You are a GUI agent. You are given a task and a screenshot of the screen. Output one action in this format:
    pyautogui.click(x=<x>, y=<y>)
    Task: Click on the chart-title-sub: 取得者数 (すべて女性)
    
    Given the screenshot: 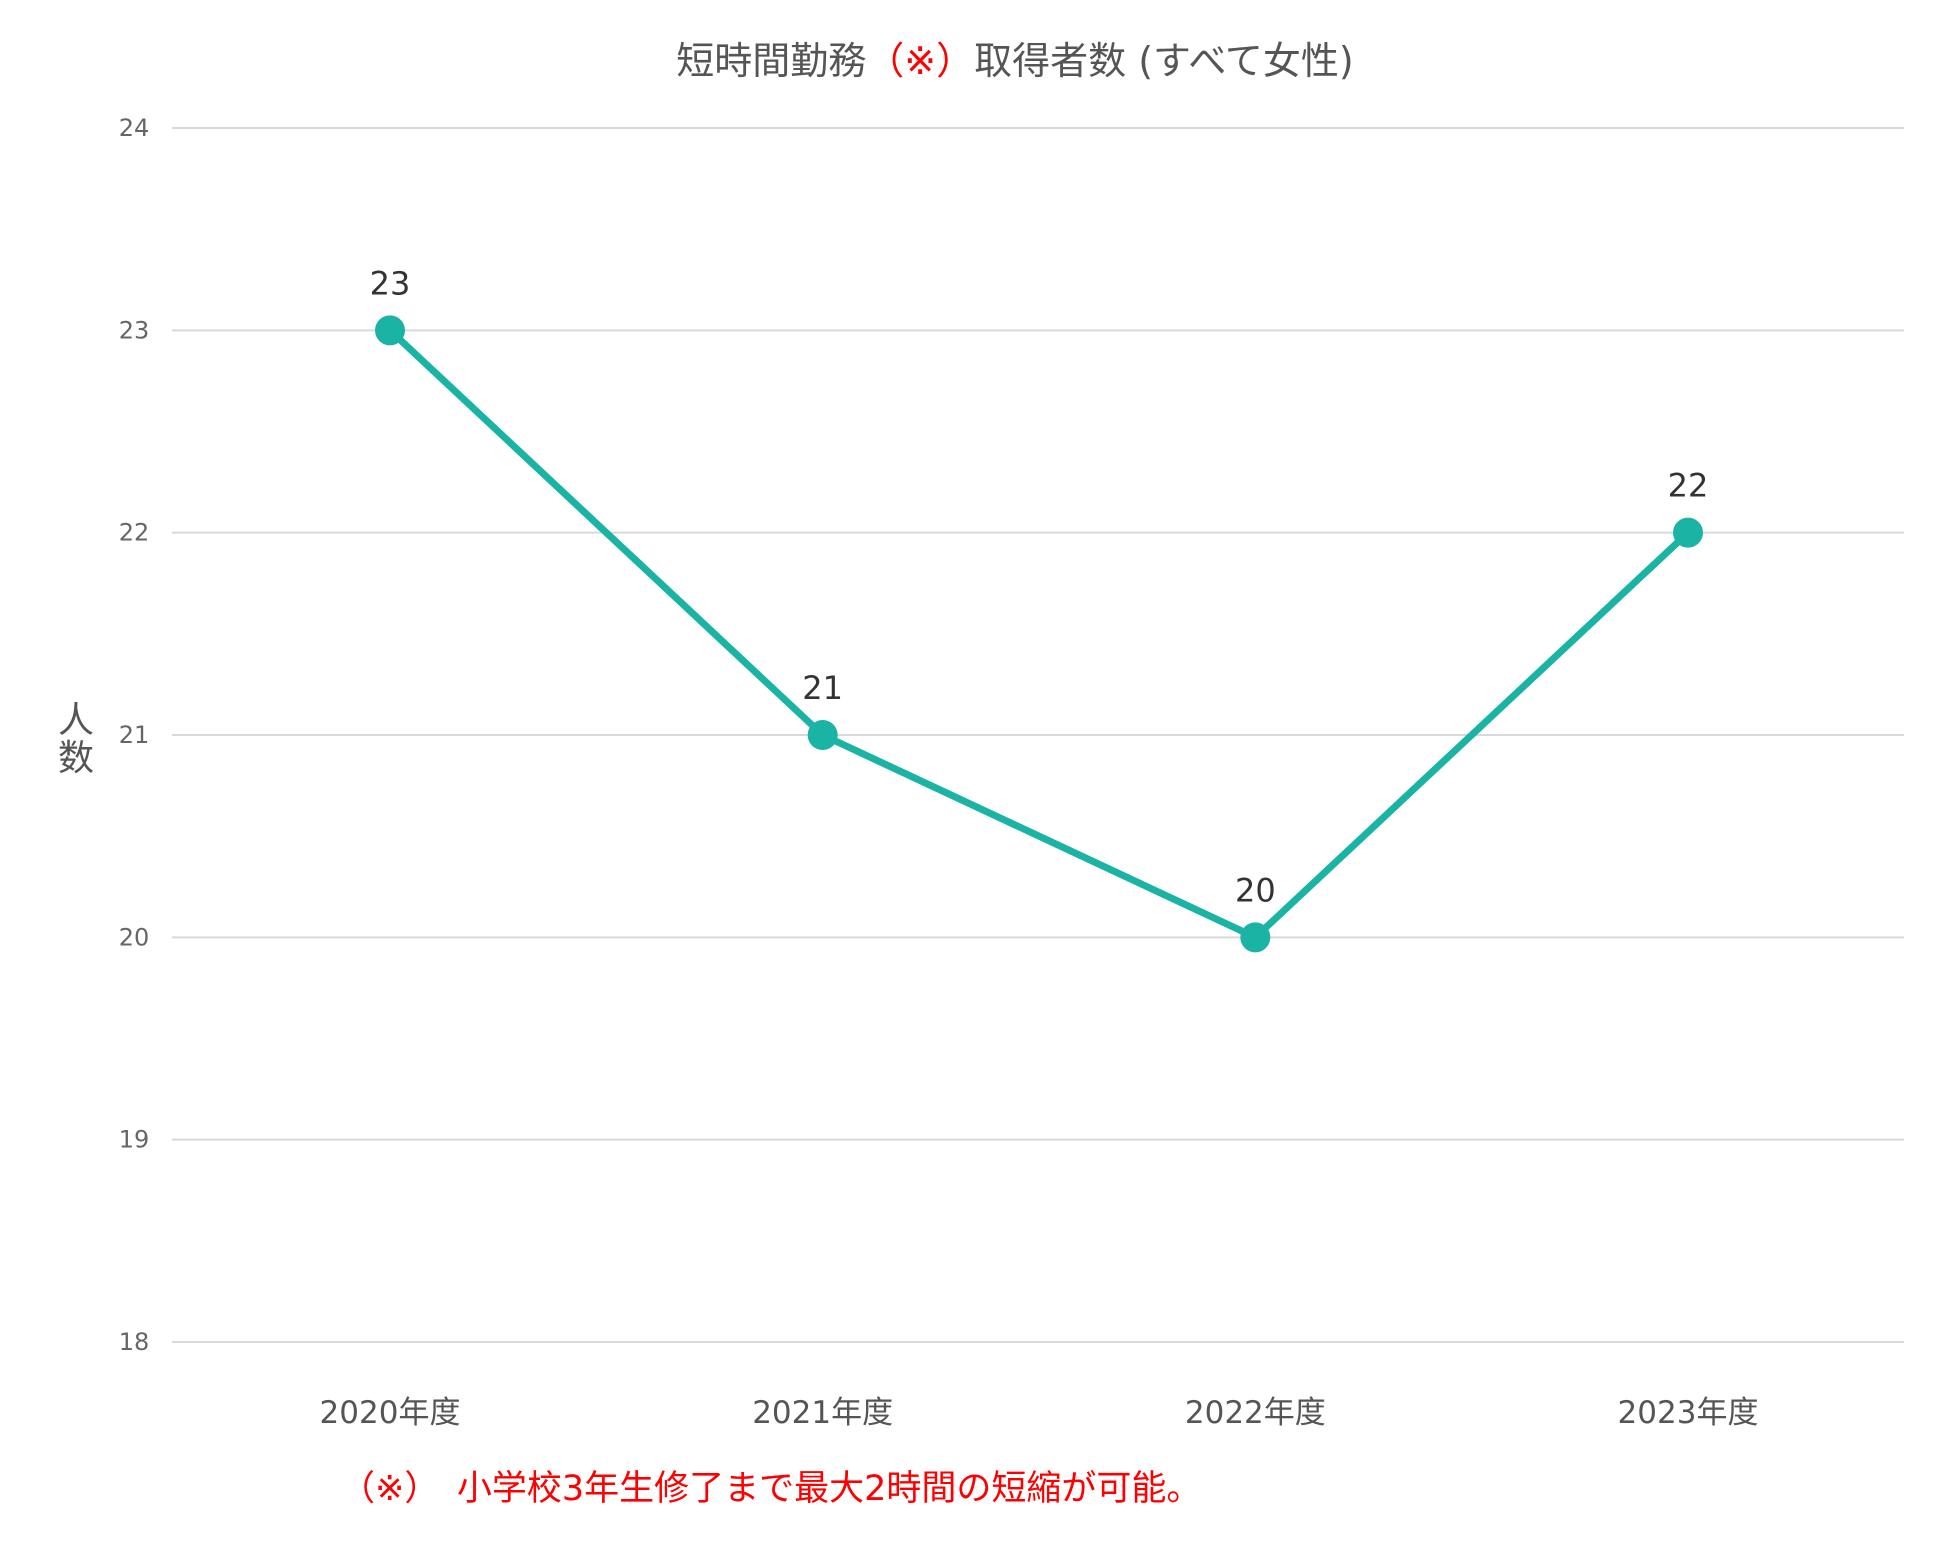 What is the action you would take?
    pyautogui.click(x=1164, y=61)
    